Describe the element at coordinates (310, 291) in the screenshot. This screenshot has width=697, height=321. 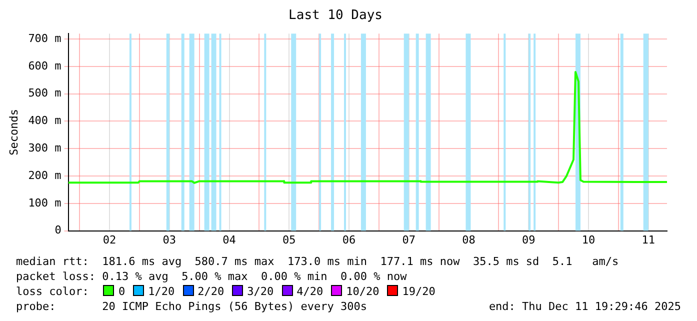
I see `legend-label: 4/20` at that location.